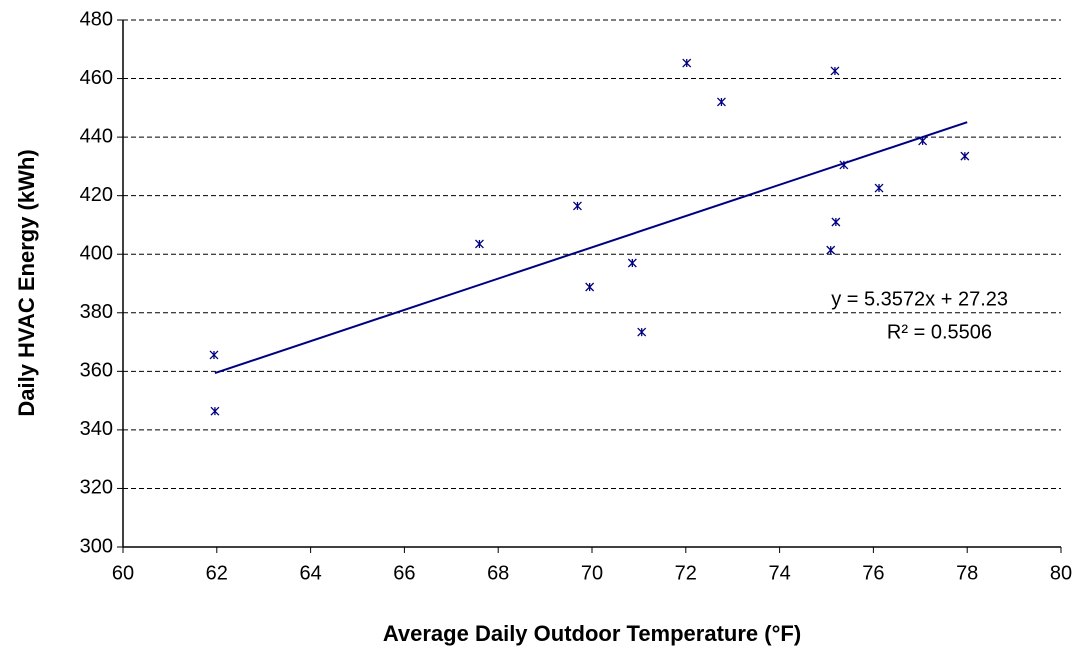  Describe the element at coordinates (592, 573) in the screenshot. I see `x-tick-label: 70` at that location.